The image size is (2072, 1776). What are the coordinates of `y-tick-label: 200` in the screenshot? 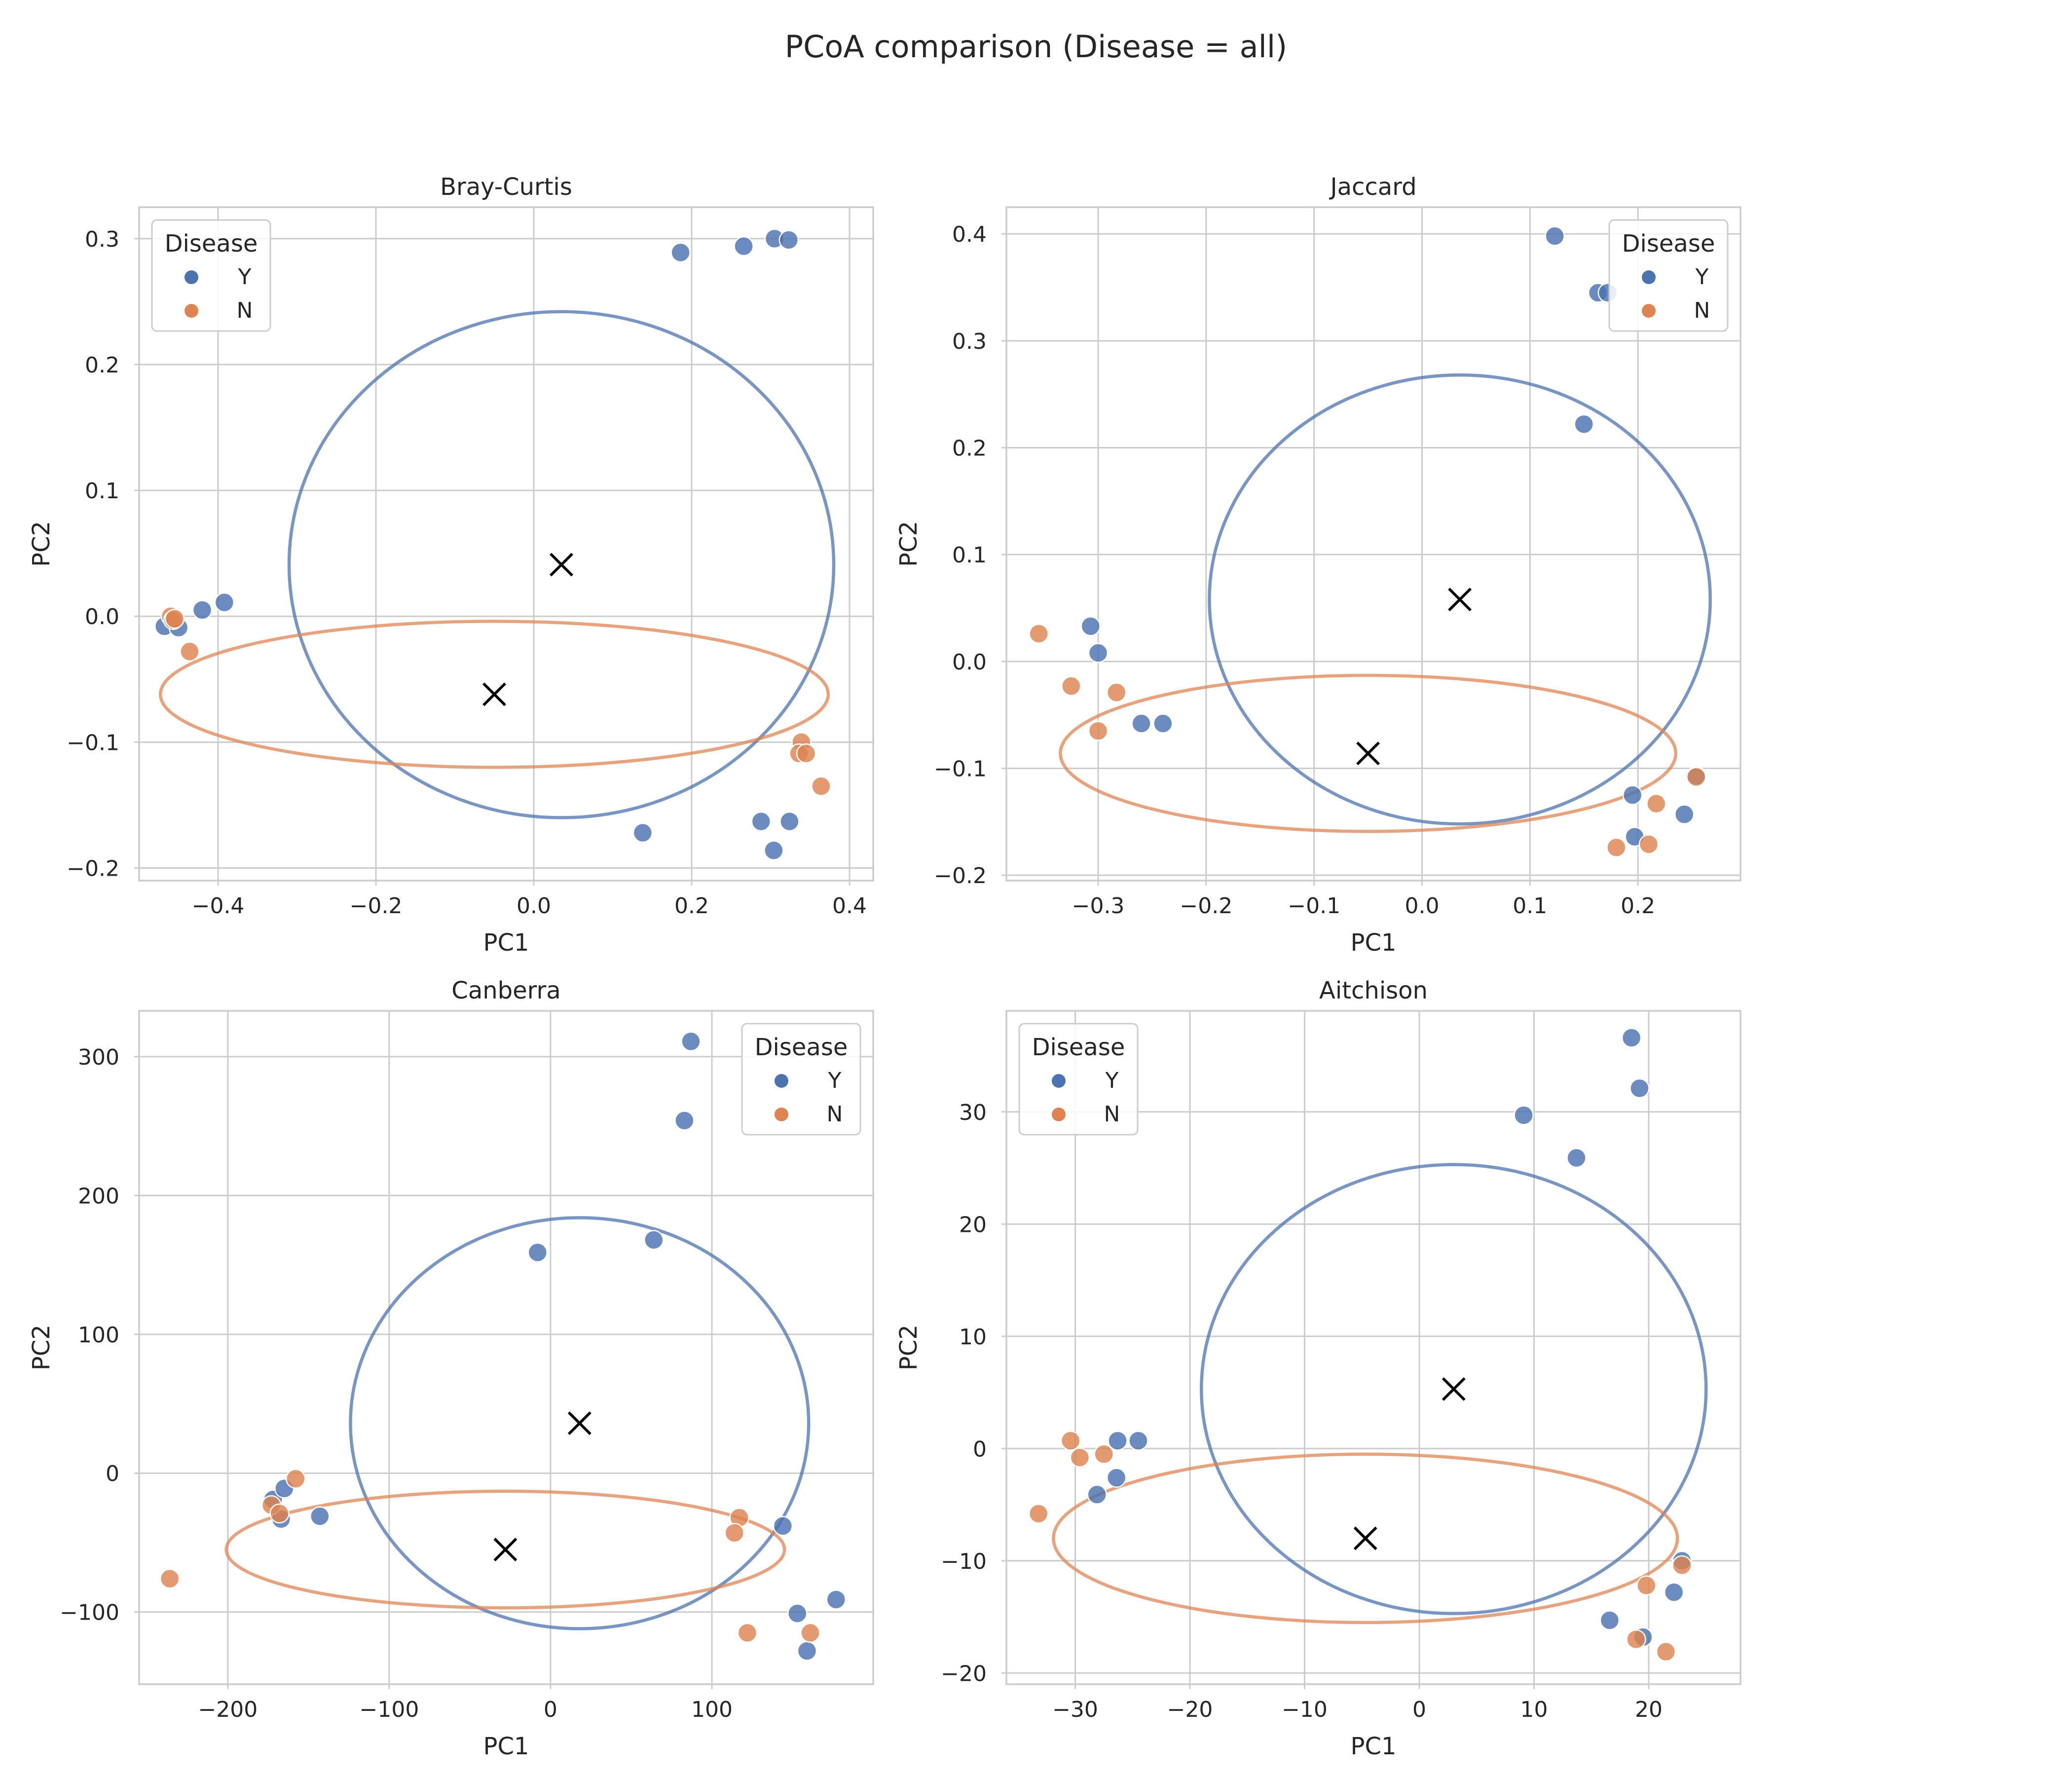 It's located at (99, 1196).